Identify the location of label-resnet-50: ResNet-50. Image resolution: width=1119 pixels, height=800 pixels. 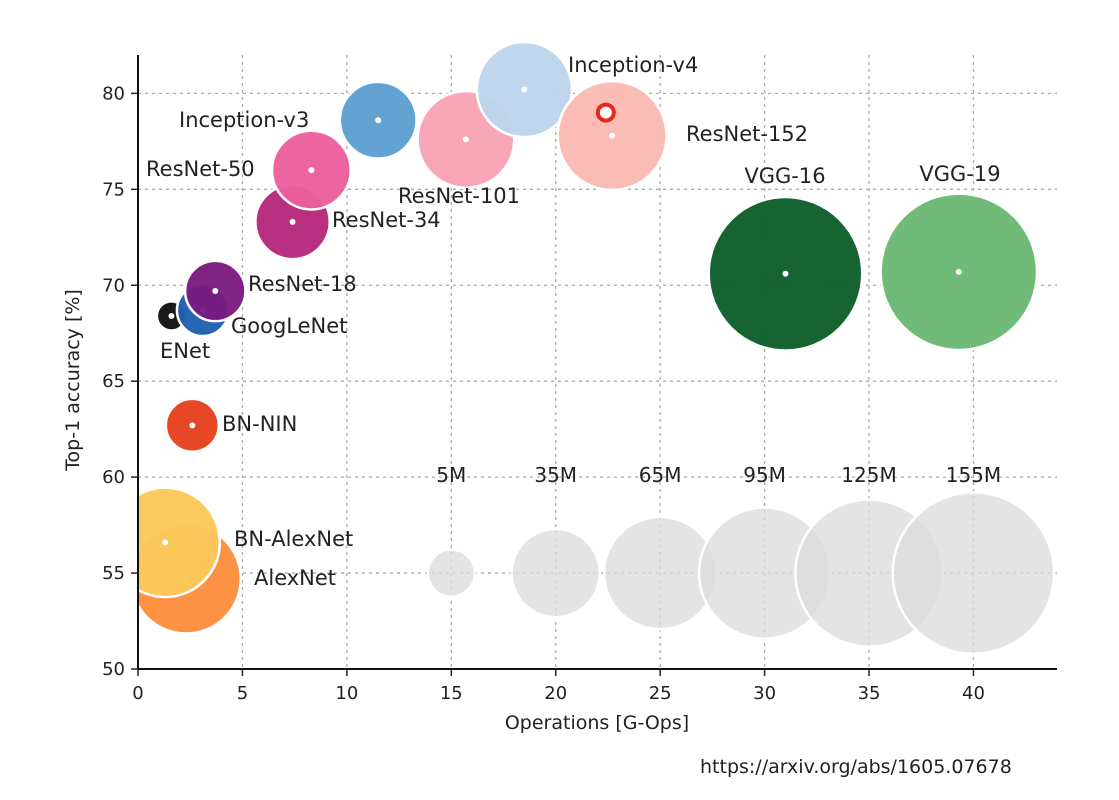
(200, 169).